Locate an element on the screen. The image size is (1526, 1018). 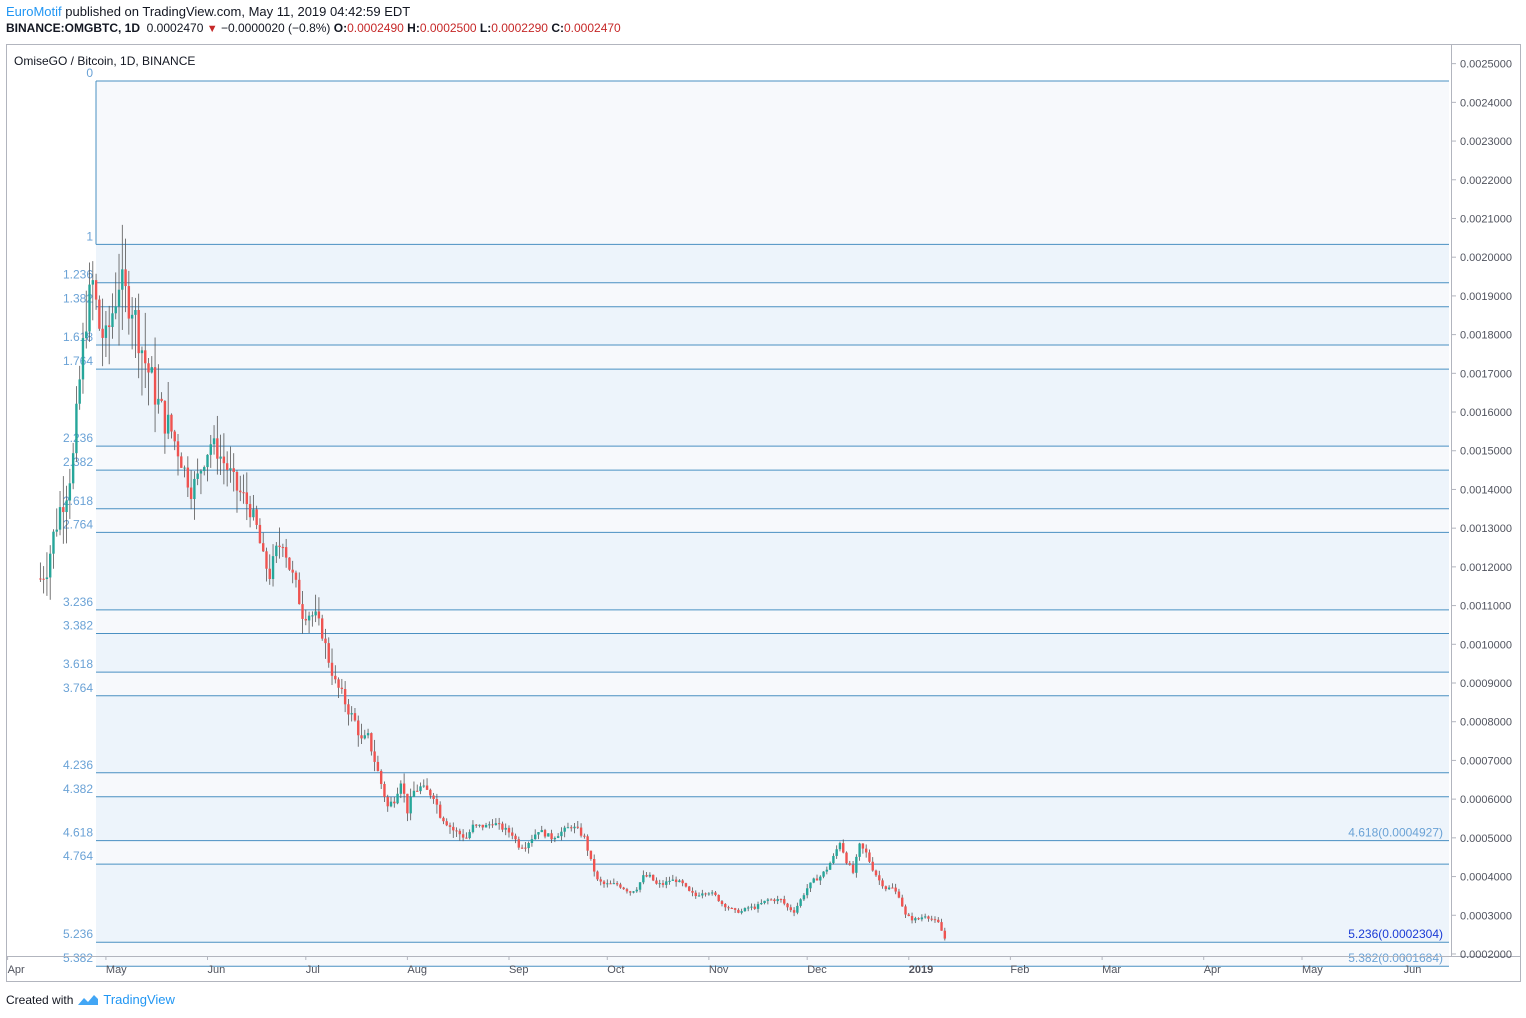
price-tick-label: 0.0018000 is located at coordinates (1486, 336).